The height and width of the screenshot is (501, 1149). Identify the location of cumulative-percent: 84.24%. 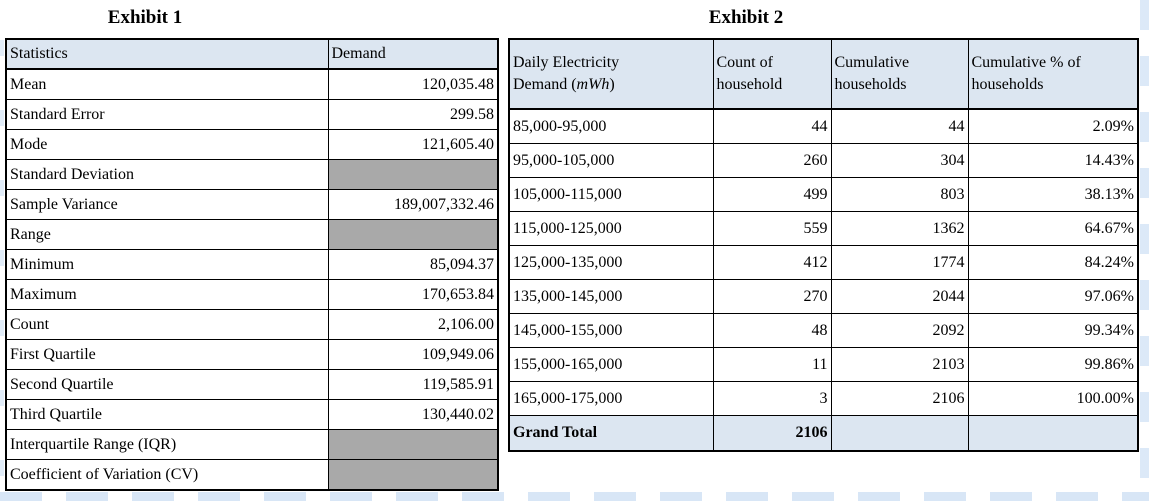
(1053, 262).